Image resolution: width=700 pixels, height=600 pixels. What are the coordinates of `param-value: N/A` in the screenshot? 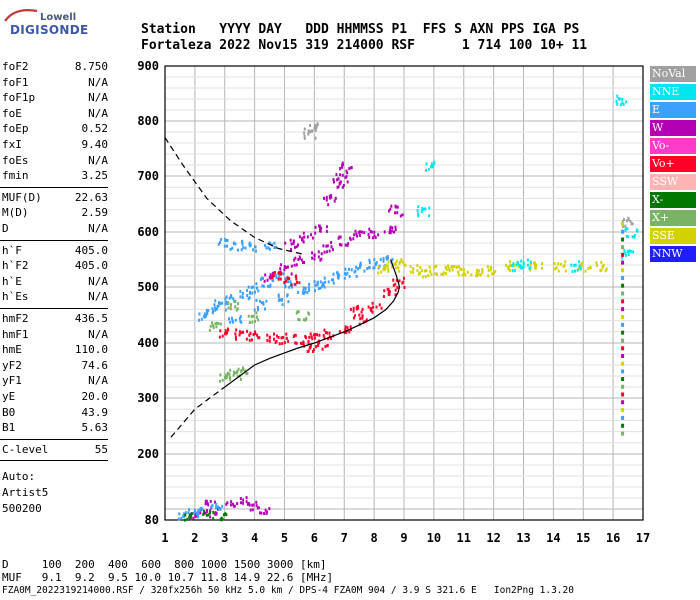 It's located at (98, 297).